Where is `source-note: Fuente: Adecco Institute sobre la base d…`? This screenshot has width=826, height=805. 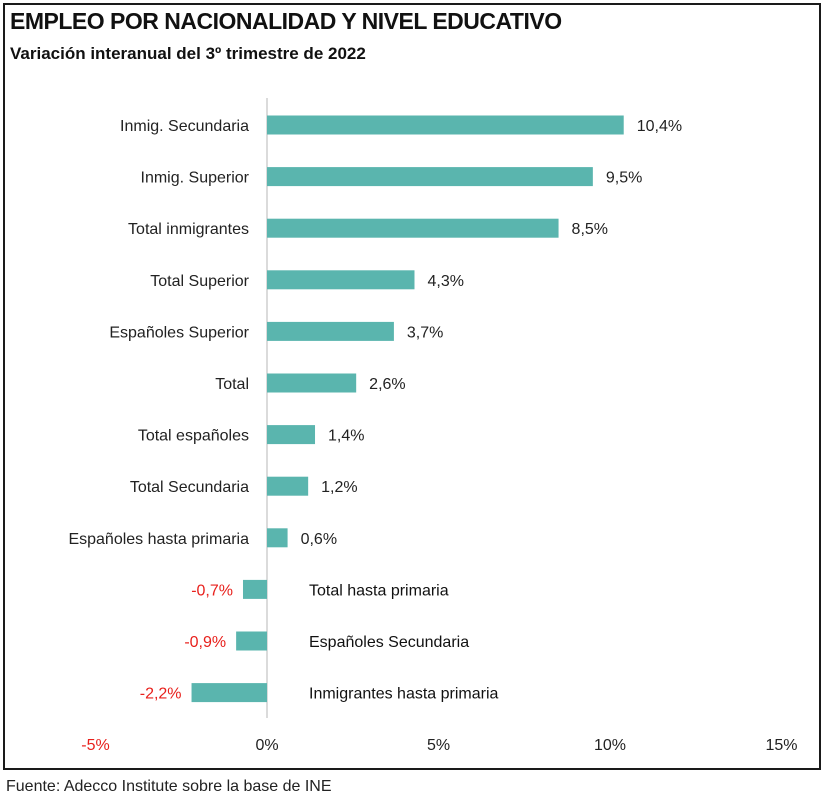
source-note: Fuente: Adecco Institute sobre la base d… is located at coordinates (169, 786).